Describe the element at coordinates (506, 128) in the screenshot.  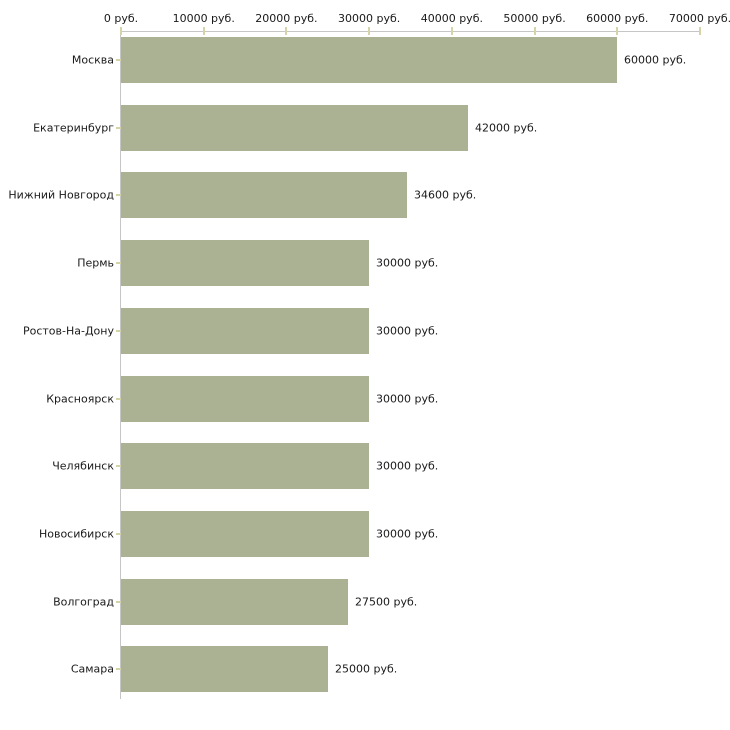
I see `value-label: 42000 руб.` at that location.